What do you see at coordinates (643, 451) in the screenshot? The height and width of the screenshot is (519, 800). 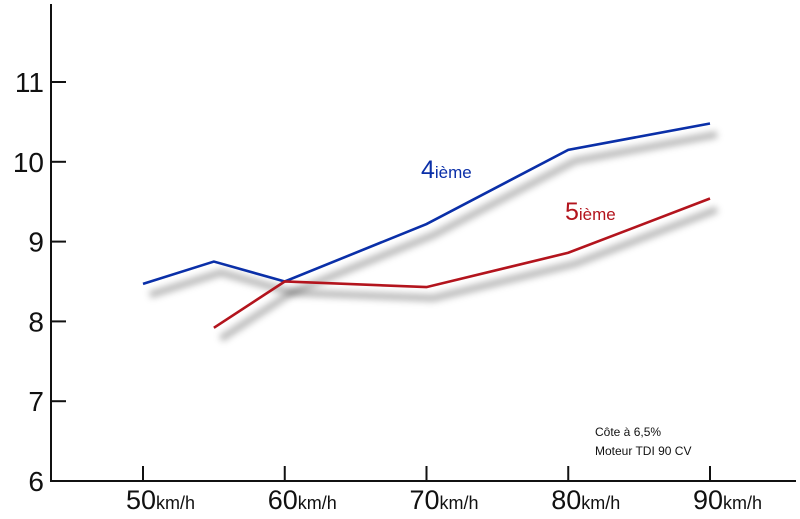 I see `annotation-engine: Moteur TDI 90 CV` at bounding box center [643, 451].